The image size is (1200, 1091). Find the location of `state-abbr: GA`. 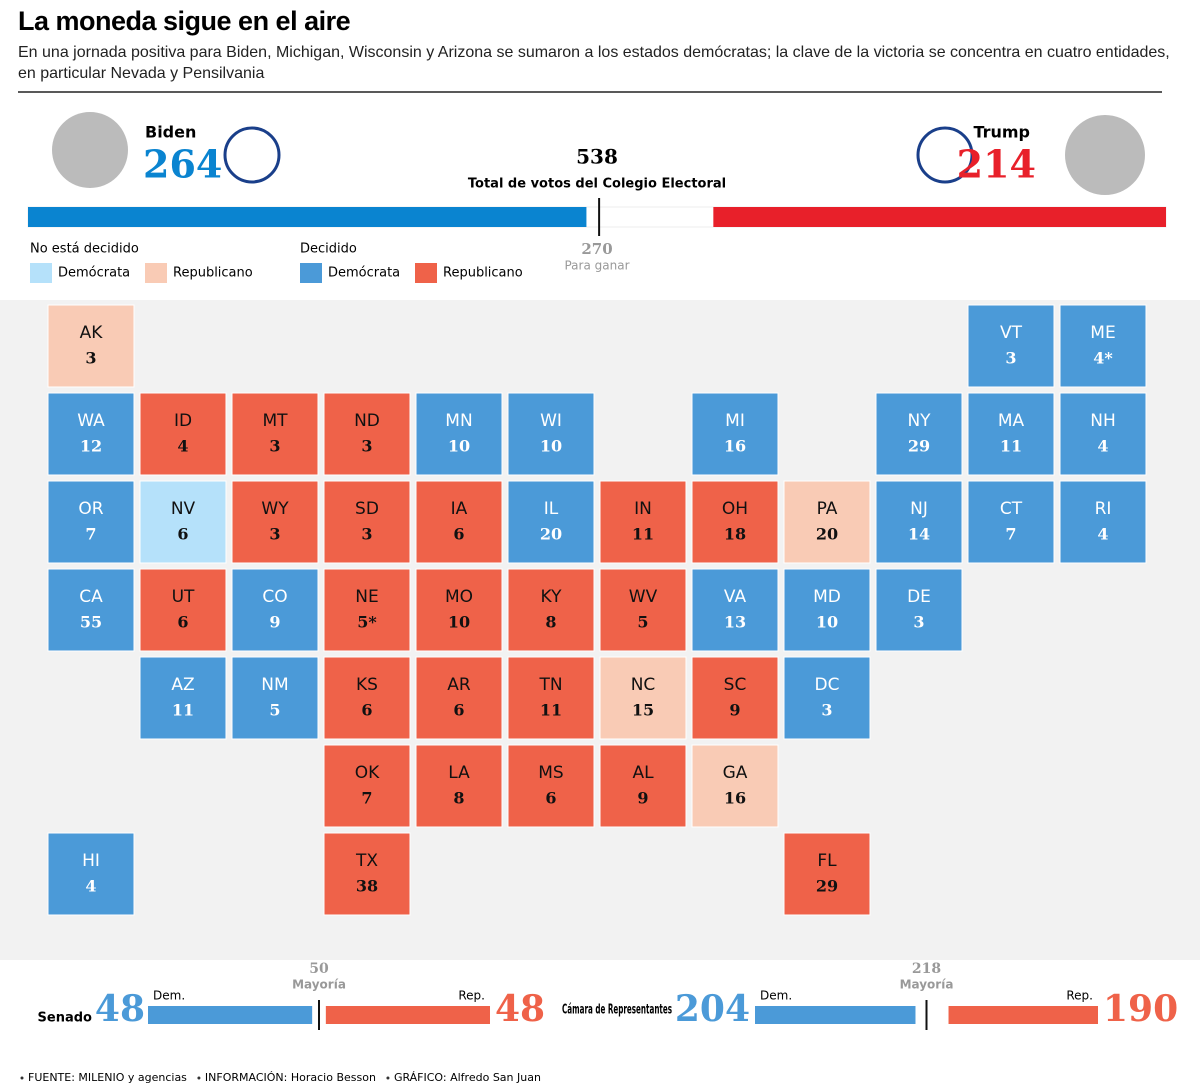

state-abbr: GA is located at coordinates (735, 773).